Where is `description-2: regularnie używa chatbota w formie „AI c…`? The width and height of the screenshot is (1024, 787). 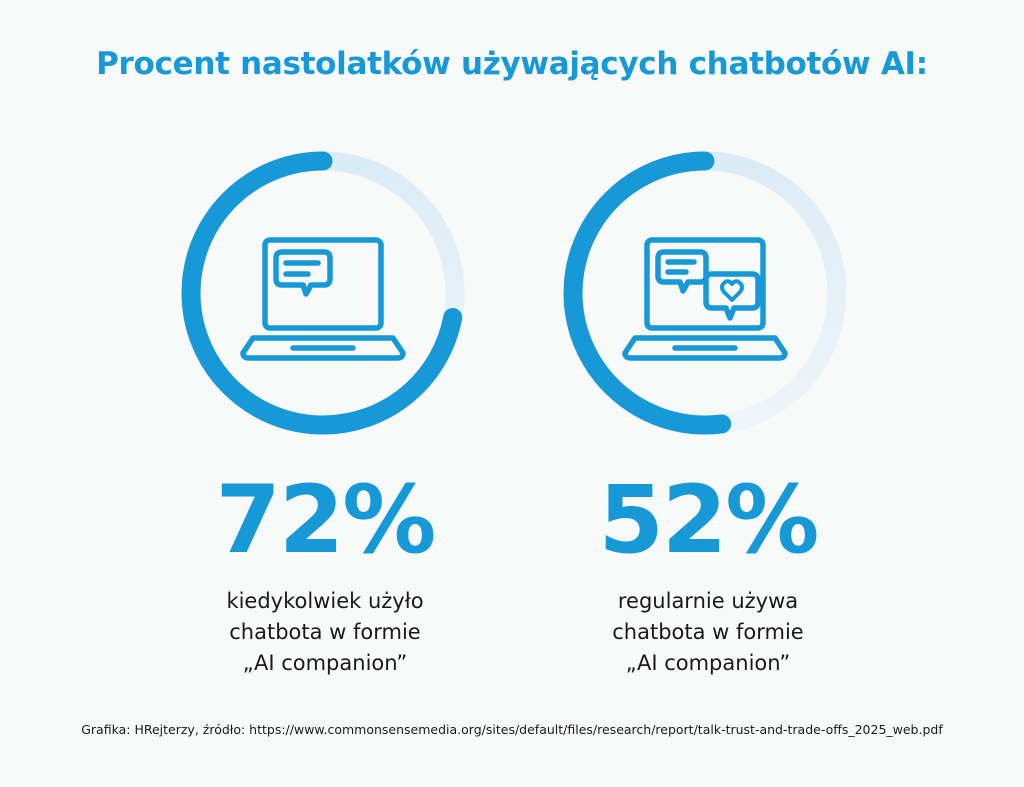 description-2: regularnie używa chatbota w formie „AI c… is located at coordinates (708, 632).